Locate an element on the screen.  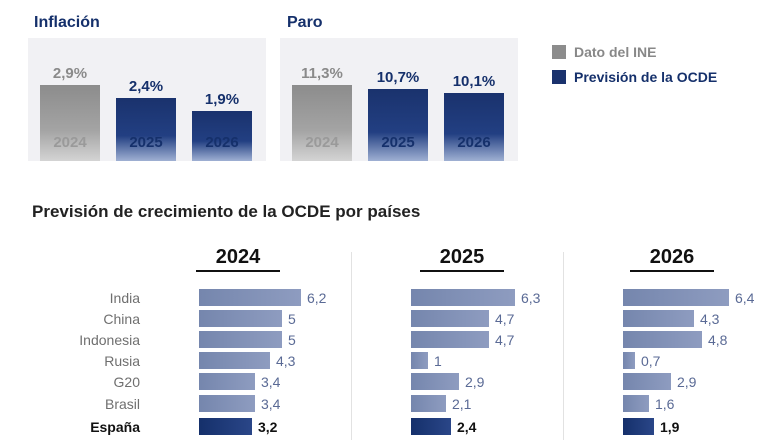
unemployment-bar-2026 is located at coordinates (474, 127).